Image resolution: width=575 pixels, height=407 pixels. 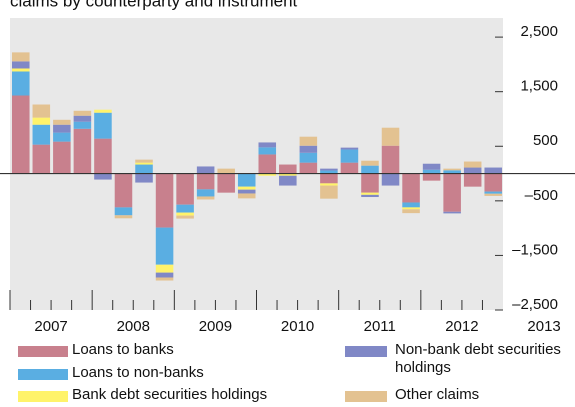 What do you see at coordinates (437, 394) in the screenshot?
I see `legend-label: Other claims` at bounding box center [437, 394].